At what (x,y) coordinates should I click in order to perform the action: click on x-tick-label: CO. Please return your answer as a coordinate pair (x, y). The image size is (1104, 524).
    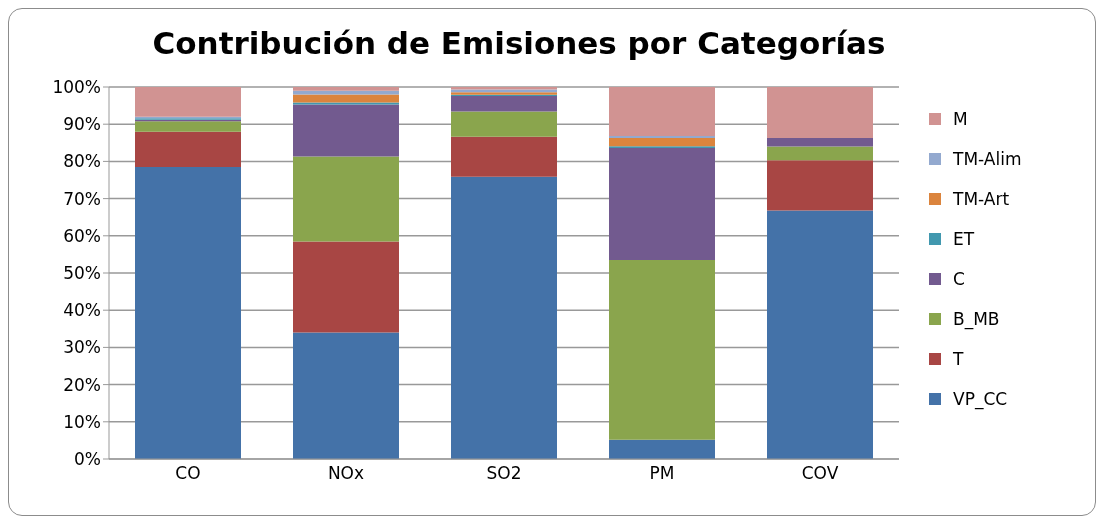
    Looking at the image, I should click on (188, 473).